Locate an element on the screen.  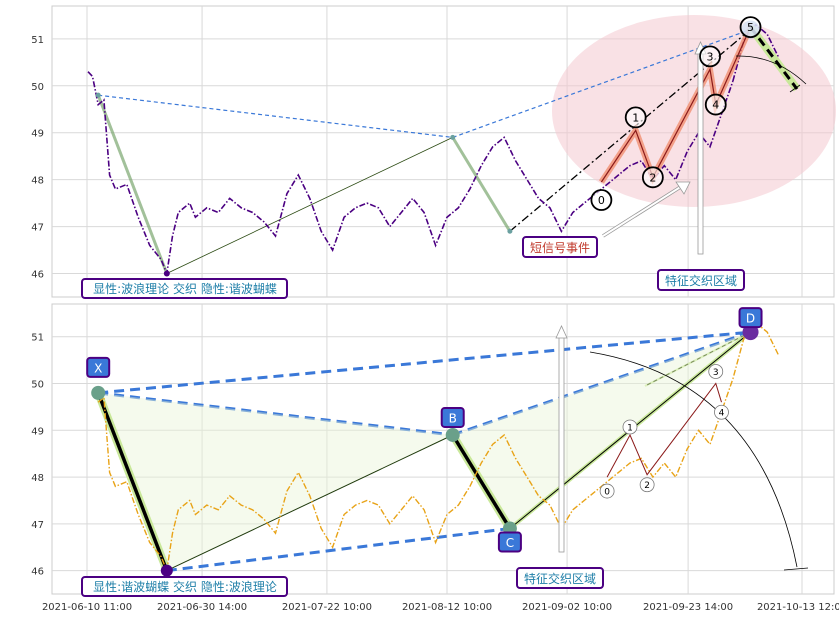
harmonic-point-label: D is located at coordinates (750, 319).